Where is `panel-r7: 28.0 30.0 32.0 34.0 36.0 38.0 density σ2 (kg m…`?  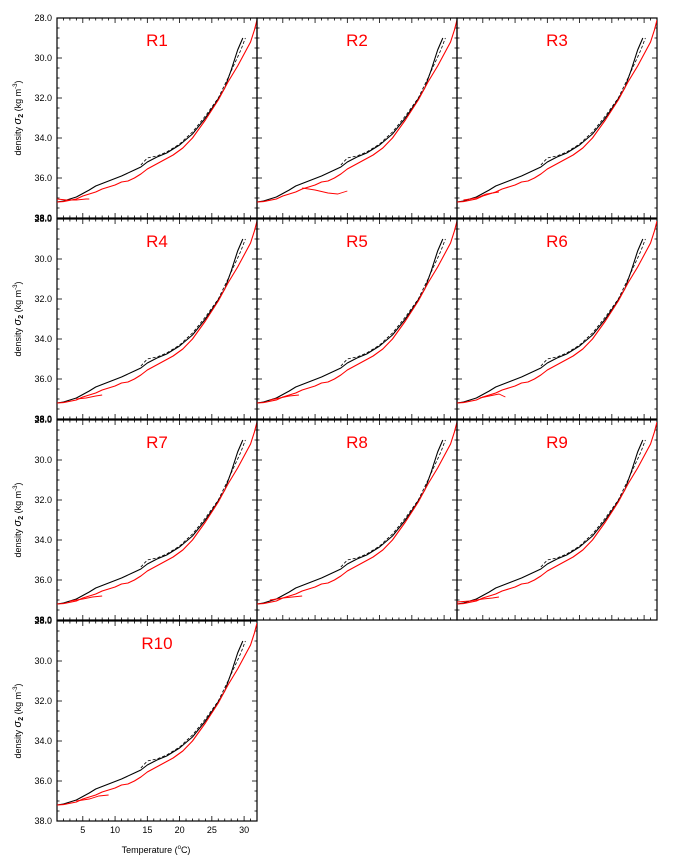 panel-r7: 28.0 30.0 32.0 34.0 36.0 38.0 density σ2 (kg m… is located at coordinates (135, 520).